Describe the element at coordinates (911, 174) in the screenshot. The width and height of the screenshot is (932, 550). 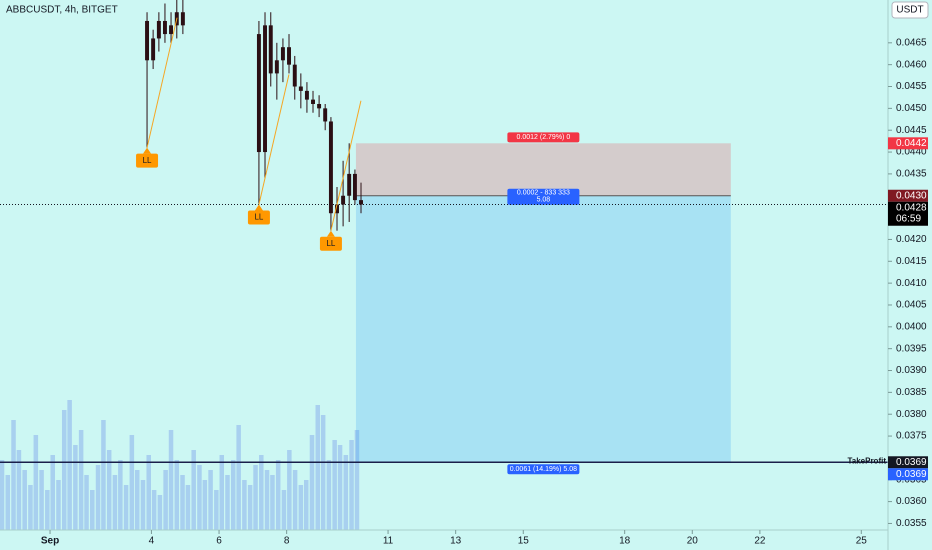
I see `y-tick-label: 0.0435` at that location.